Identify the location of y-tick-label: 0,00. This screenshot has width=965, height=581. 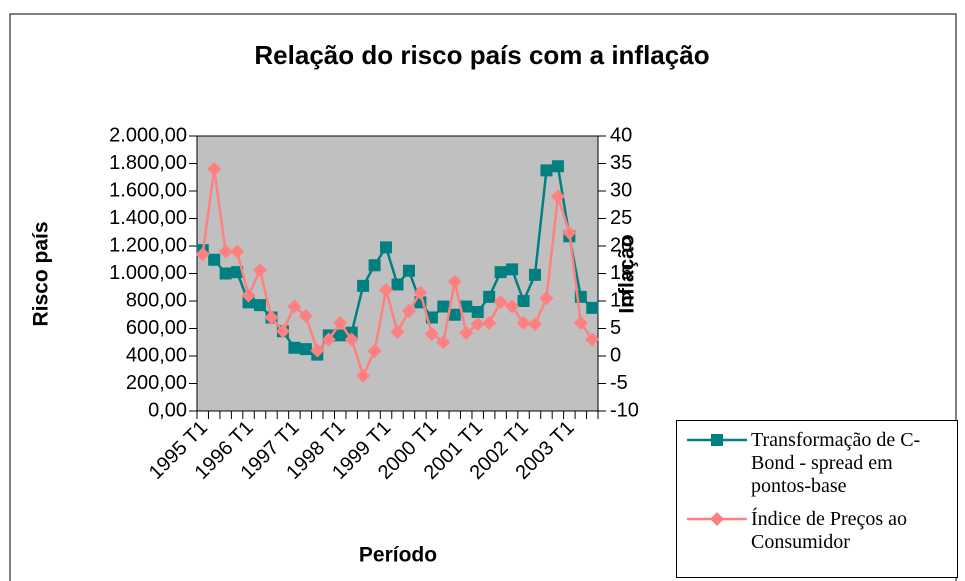
(167, 410).